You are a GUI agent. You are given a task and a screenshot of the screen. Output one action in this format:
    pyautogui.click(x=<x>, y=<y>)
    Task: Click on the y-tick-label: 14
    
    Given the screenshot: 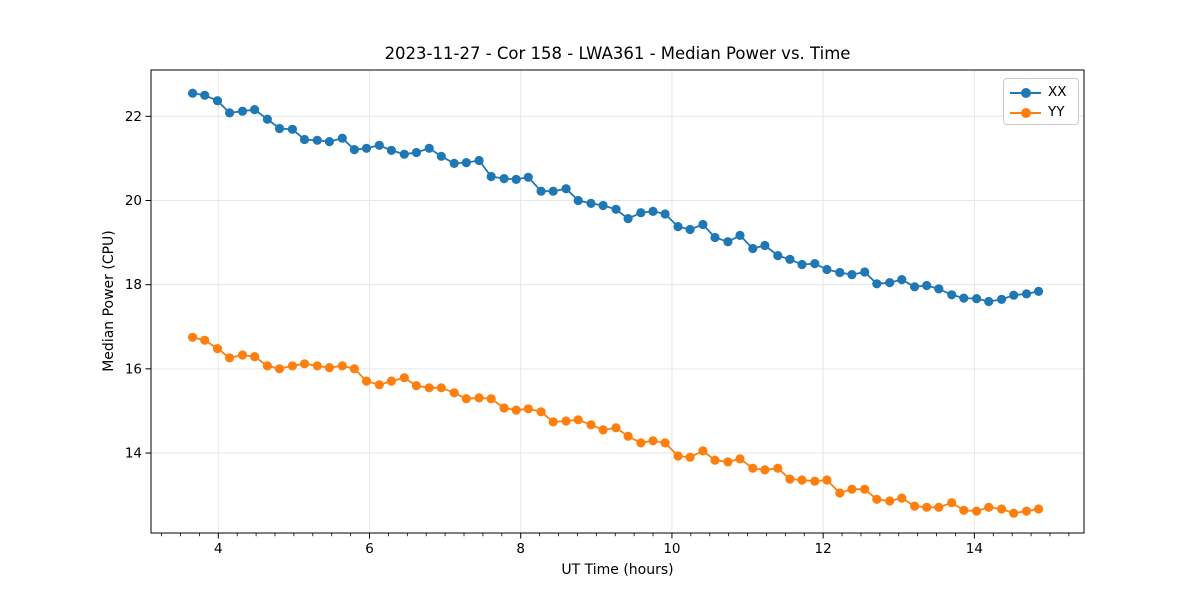 What is the action you would take?
    pyautogui.click(x=133, y=454)
    